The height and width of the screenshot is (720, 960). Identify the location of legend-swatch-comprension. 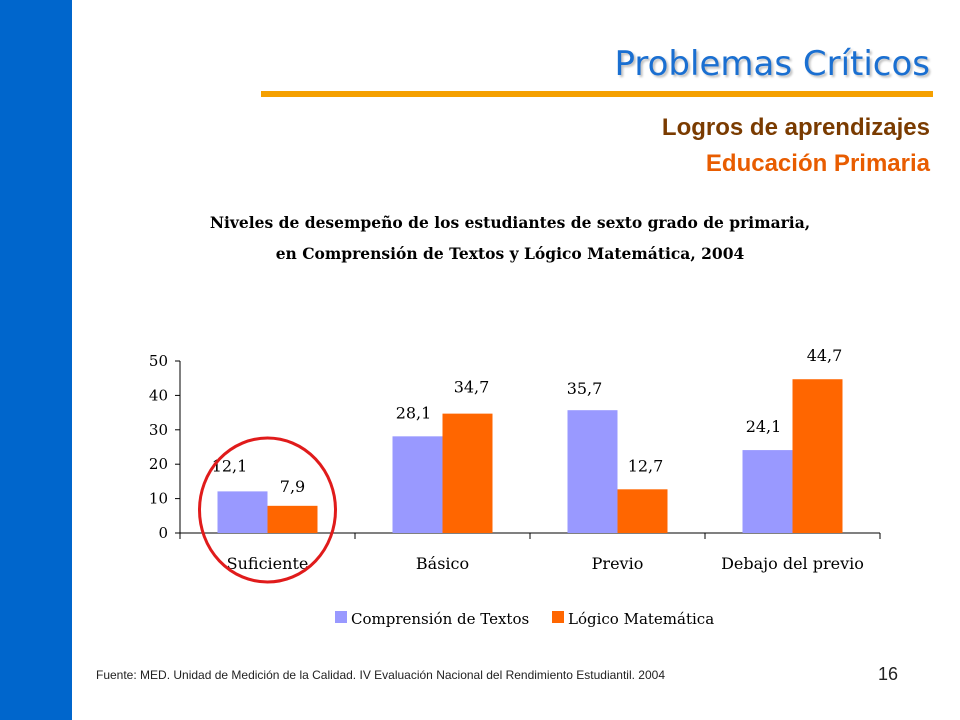
(341, 617).